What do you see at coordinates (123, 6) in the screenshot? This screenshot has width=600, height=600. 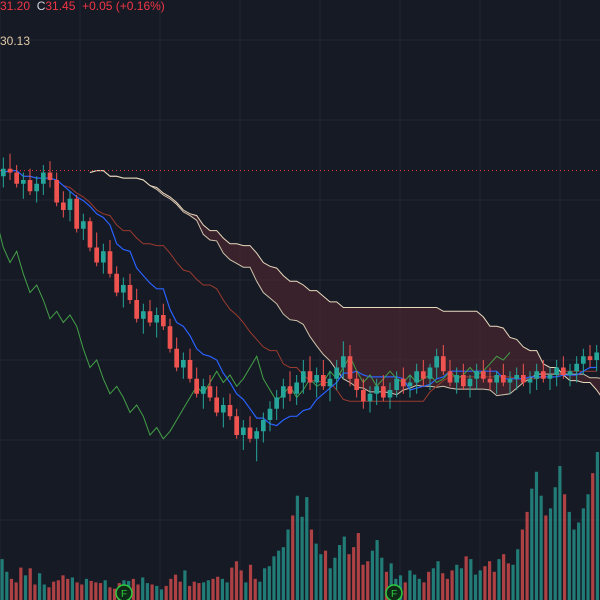 I see `change-value: +0.05 (+0.16%)` at bounding box center [123, 6].